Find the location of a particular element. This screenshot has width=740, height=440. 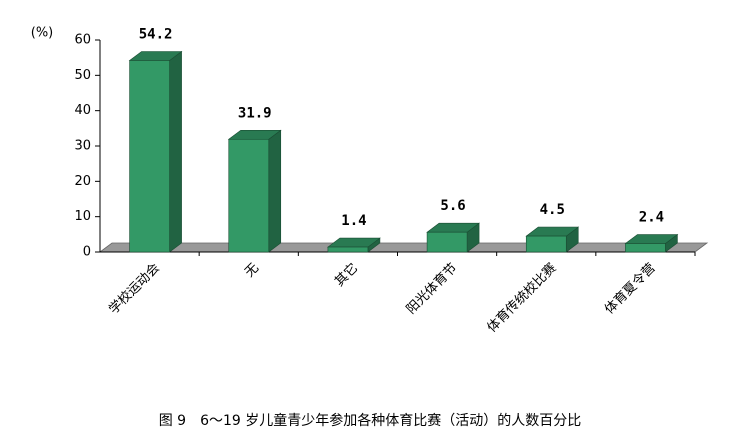

y-tick-label: 40 is located at coordinates (82, 110).